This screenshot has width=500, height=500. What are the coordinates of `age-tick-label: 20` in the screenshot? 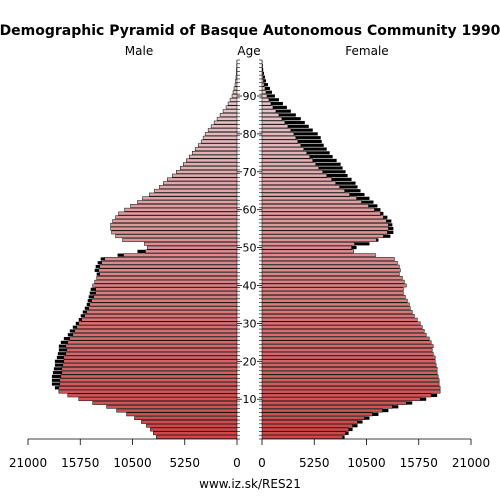 It's located at (250, 361).